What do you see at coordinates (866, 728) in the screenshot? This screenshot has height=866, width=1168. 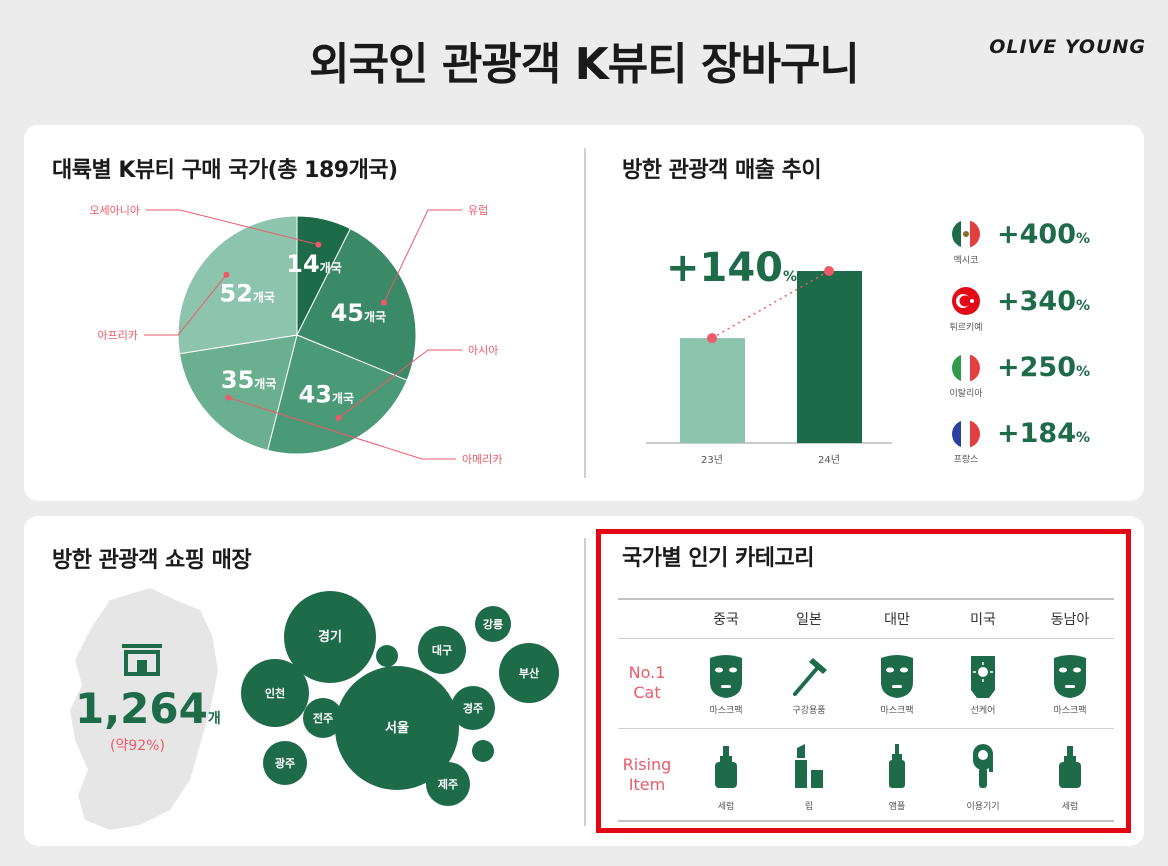 I see `table-row-rule` at bounding box center [866, 728].